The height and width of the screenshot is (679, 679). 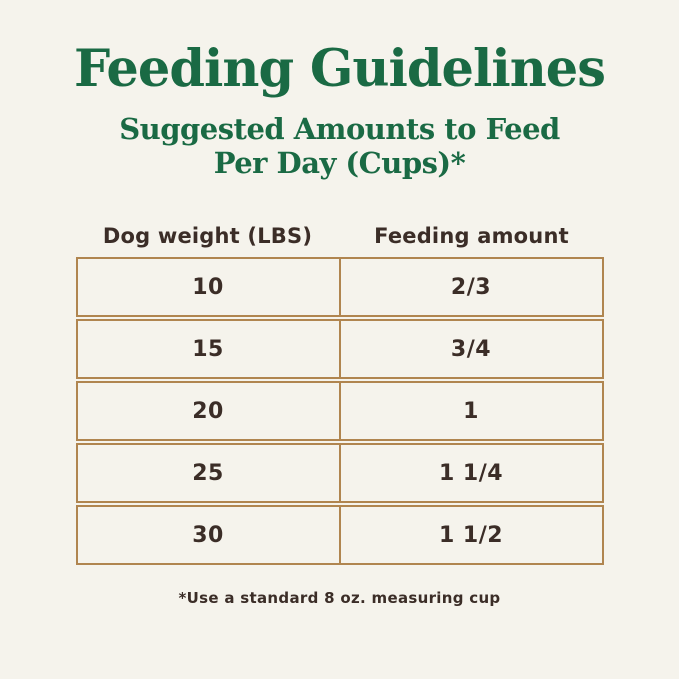 What do you see at coordinates (209, 473) in the screenshot?
I see `dog-weight-cell: 25` at bounding box center [209, 473].